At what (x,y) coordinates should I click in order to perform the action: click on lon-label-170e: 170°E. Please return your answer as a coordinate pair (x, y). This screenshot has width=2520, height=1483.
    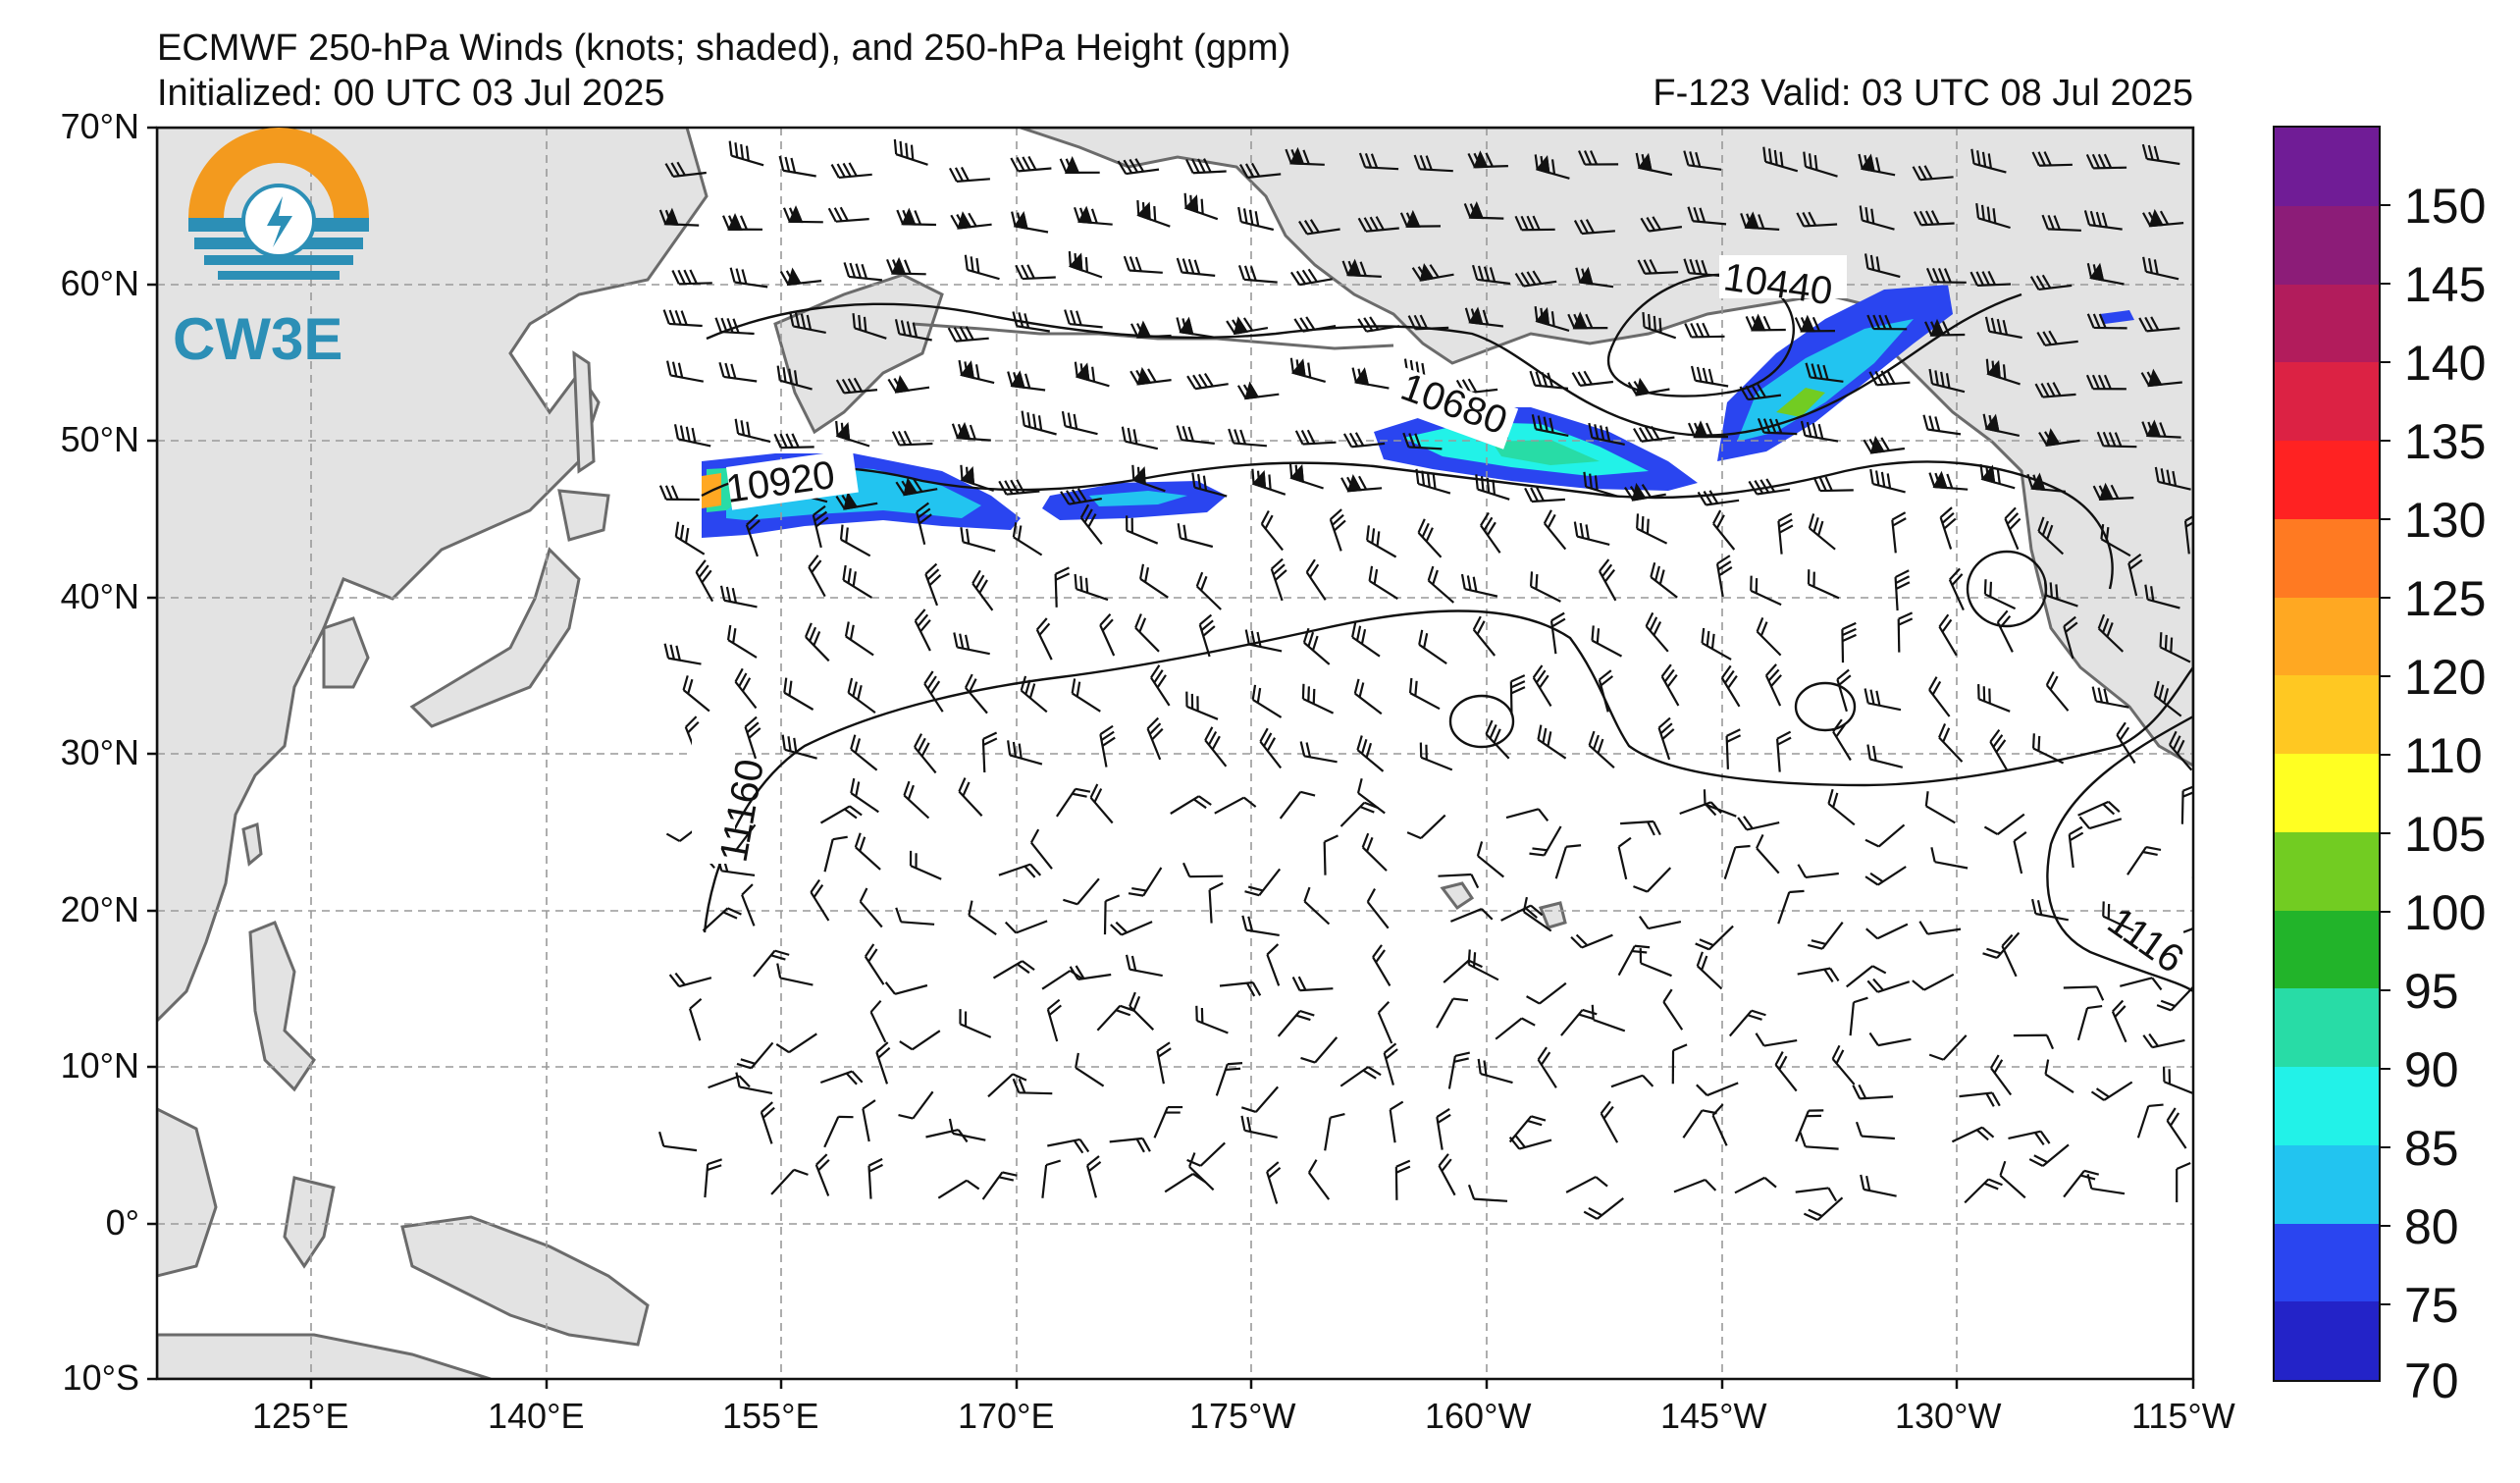
    Looking at the image, I should click on (1006, 1416).